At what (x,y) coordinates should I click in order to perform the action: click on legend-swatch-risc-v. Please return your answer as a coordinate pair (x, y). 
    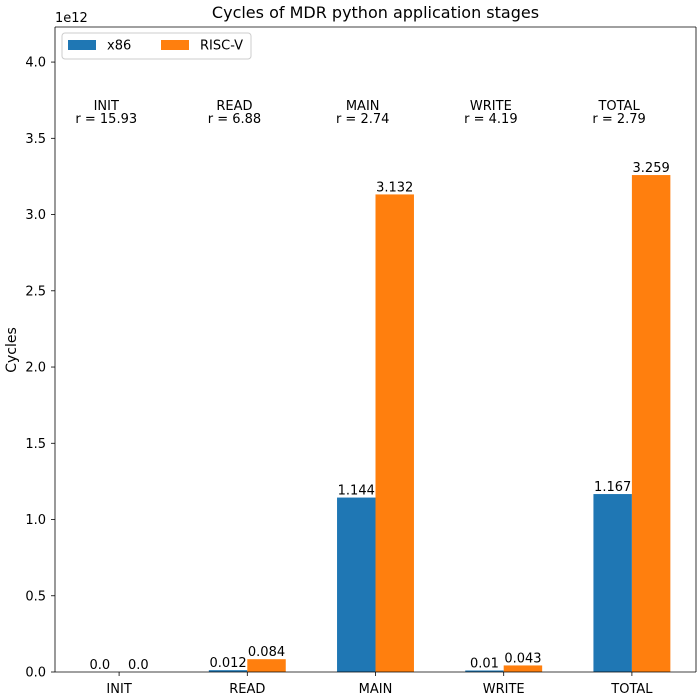
    Looking at the image, I should click on (175, 45).